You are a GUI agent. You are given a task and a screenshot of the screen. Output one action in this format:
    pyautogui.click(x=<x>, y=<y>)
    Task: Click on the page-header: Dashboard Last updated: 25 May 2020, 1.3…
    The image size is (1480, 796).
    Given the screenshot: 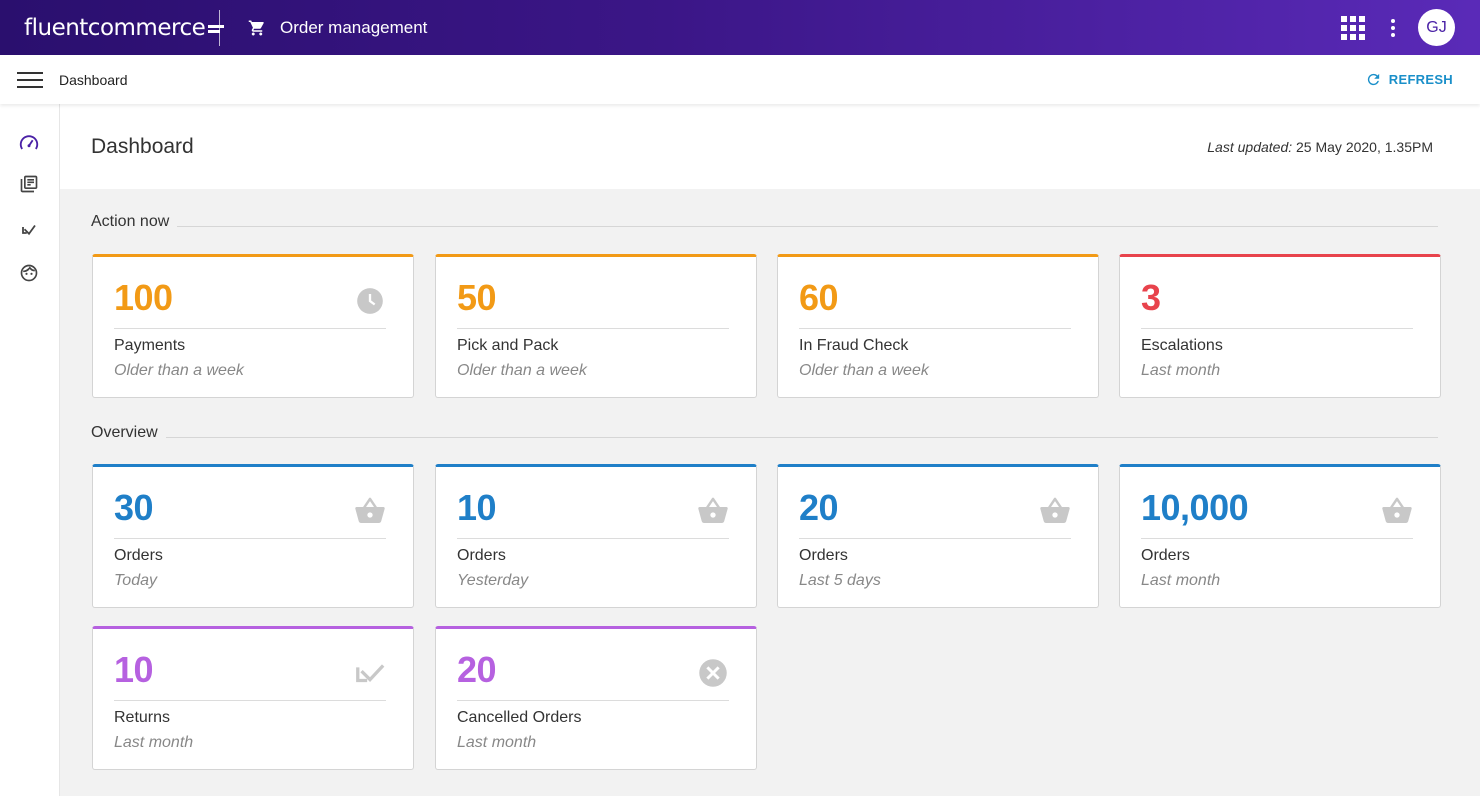 What is the action you would take?
    pyautogui.click(x=770, y=146)
    